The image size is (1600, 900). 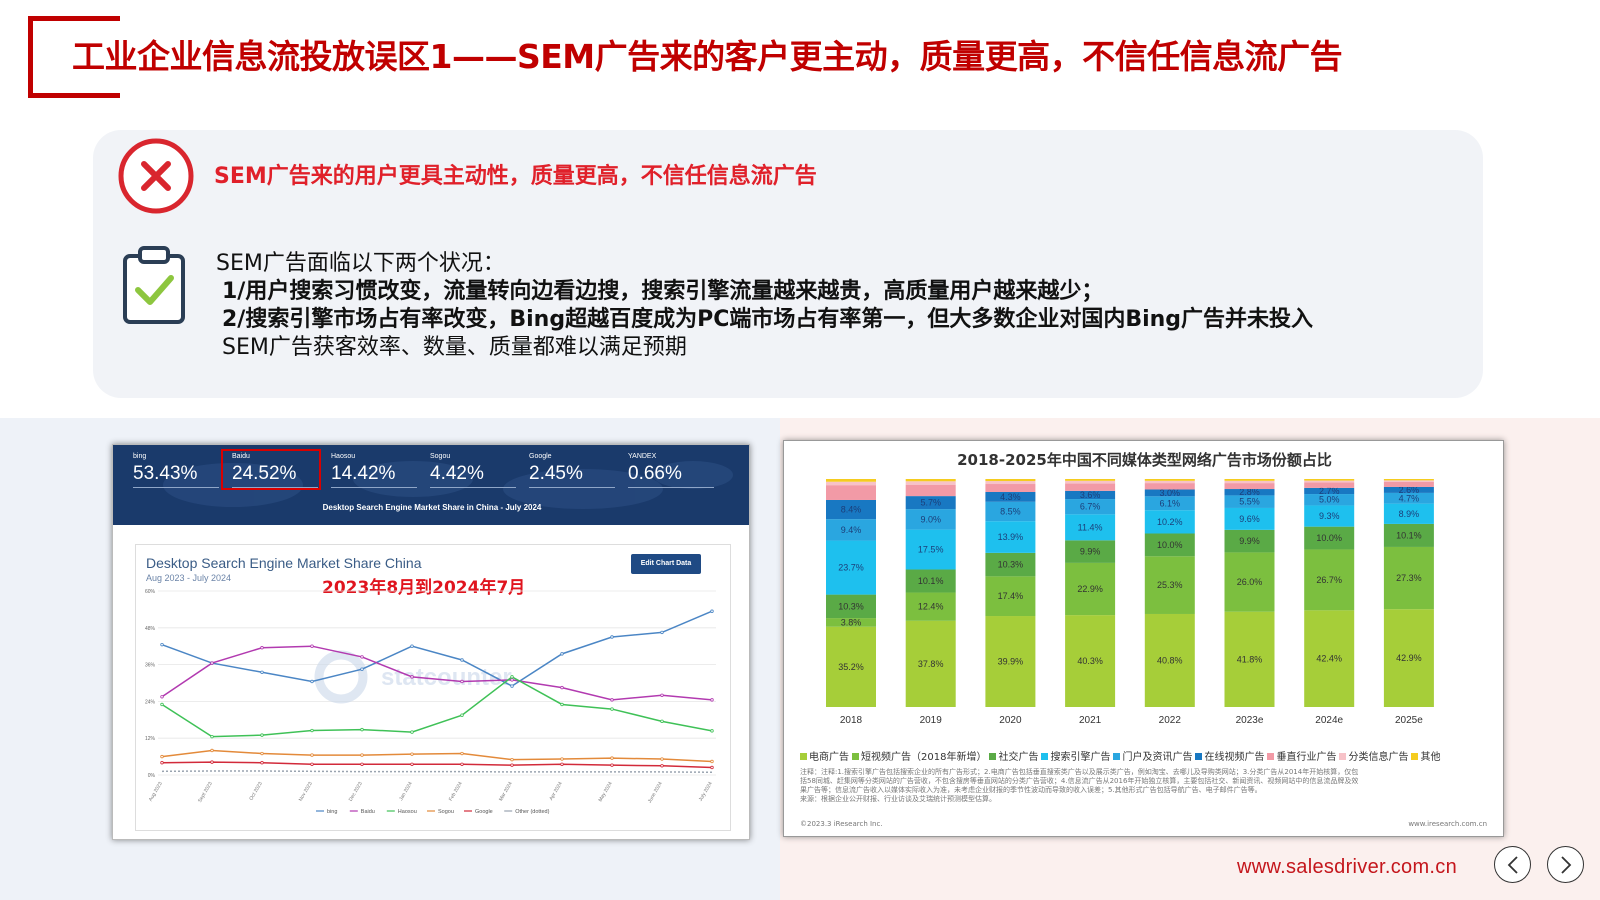 What do you see at coordinates (1010, 720) in the screenshot?
I see `x-tick-label: 2020` at bounding box center [1010, 720].